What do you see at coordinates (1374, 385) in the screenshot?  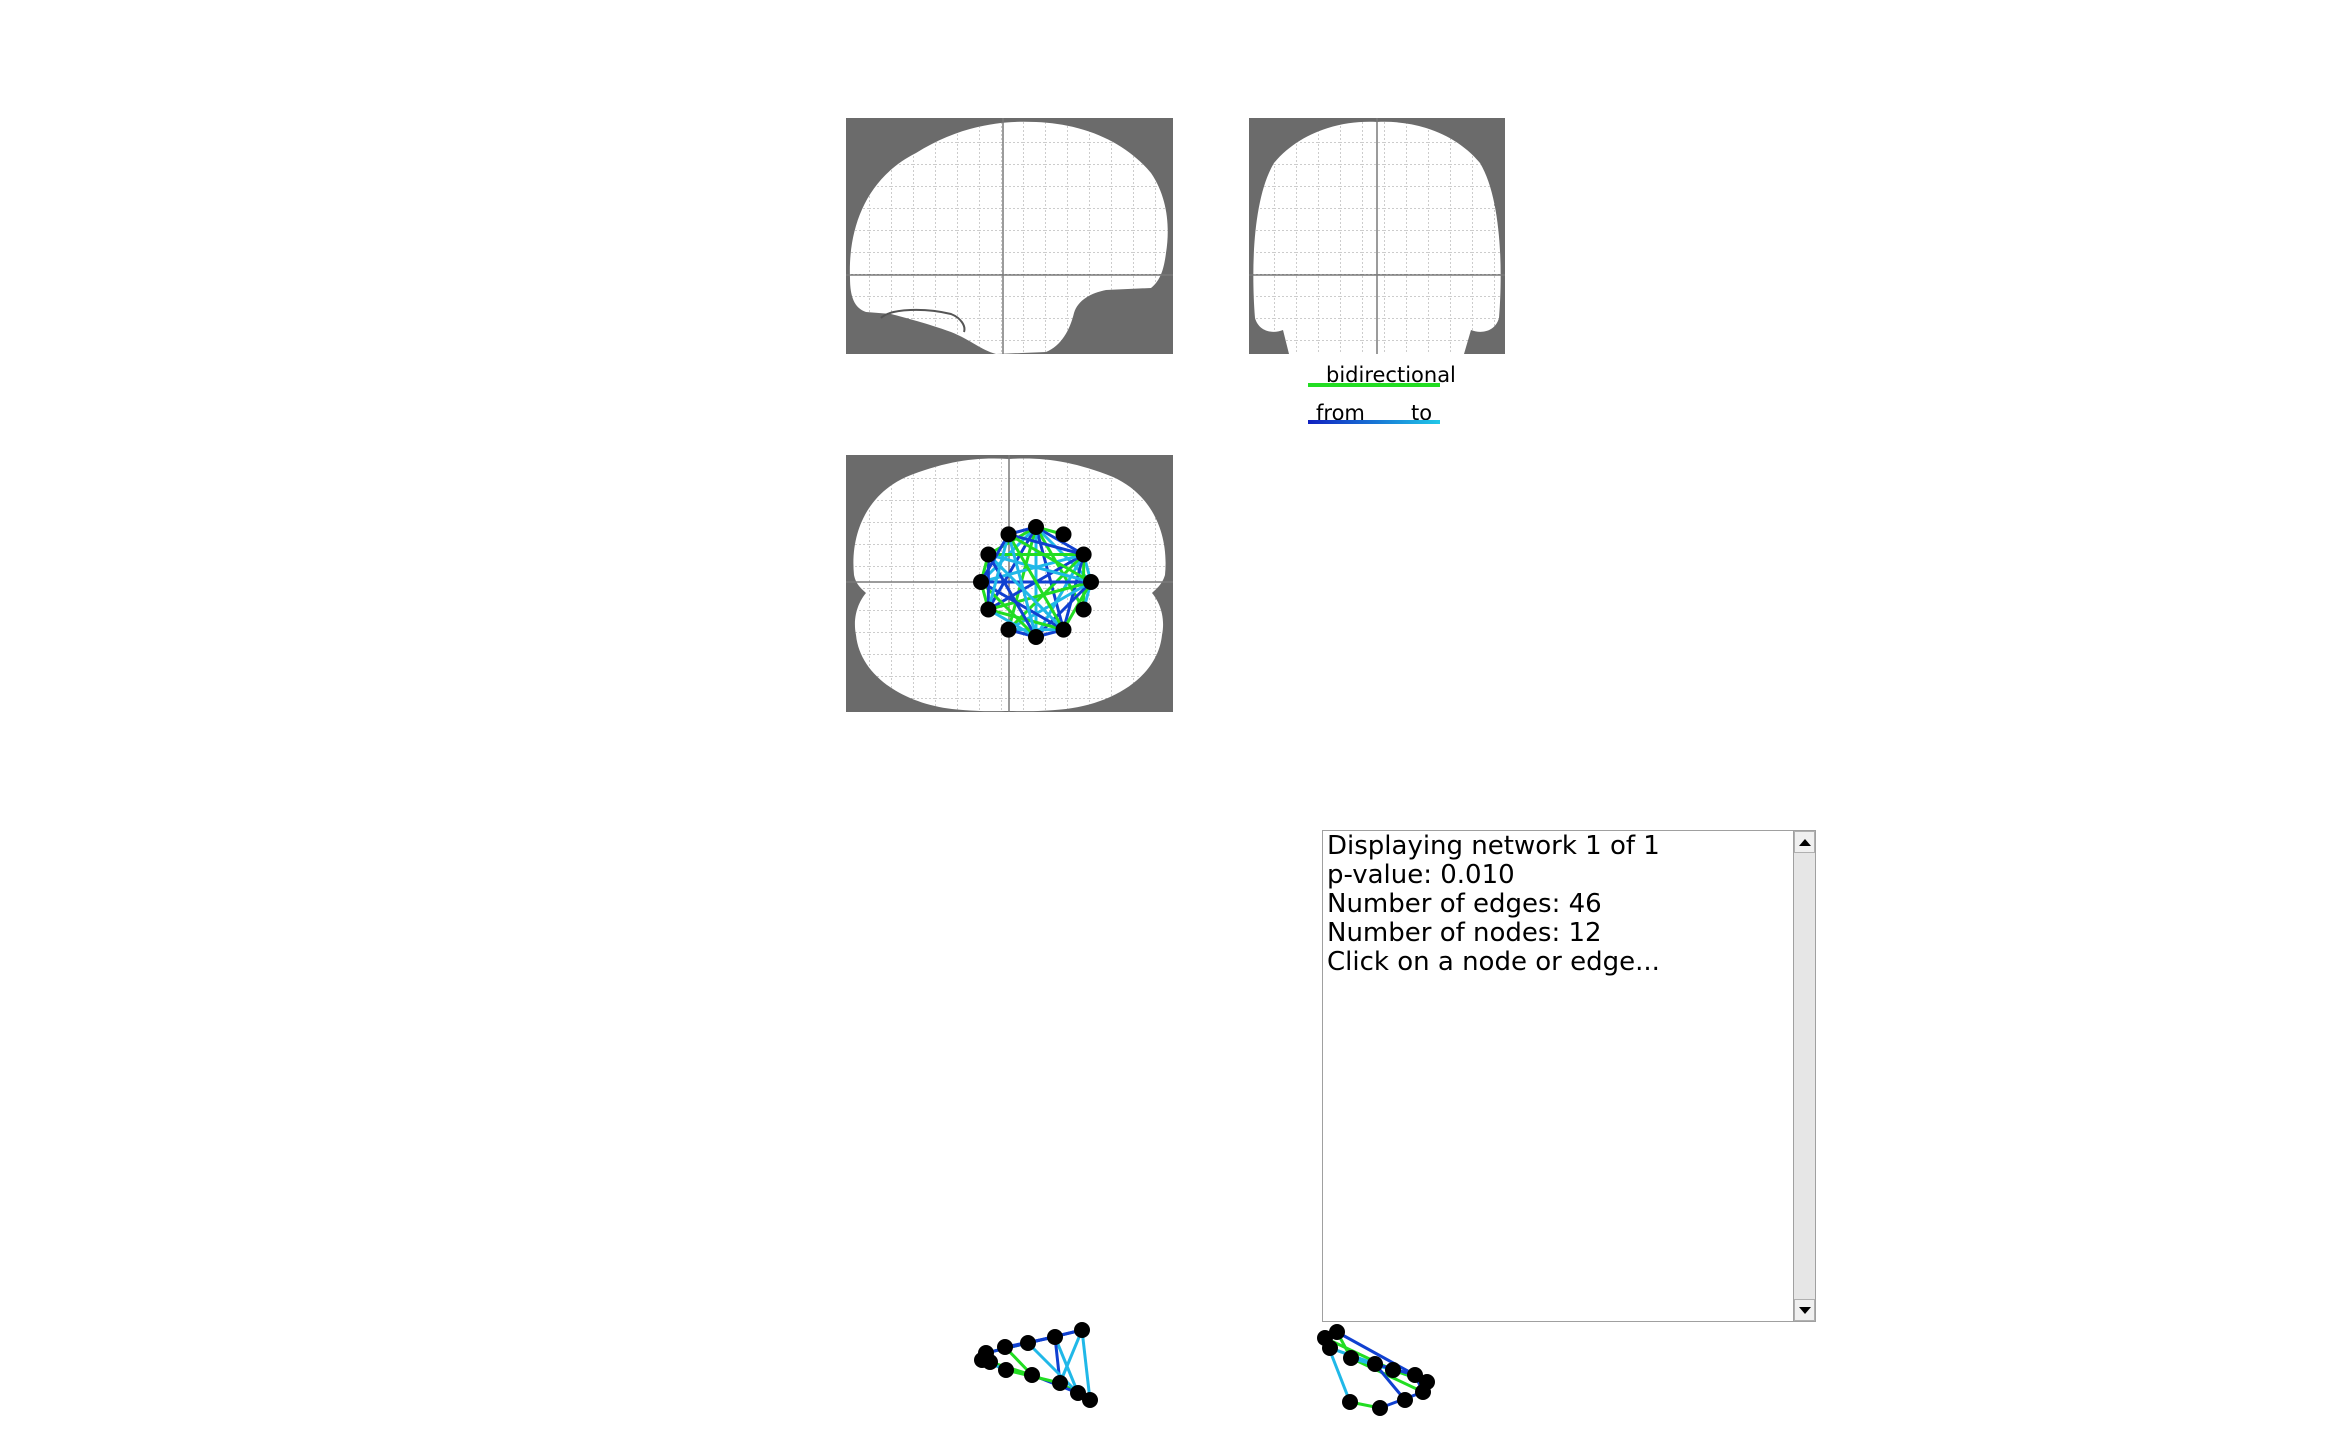 I see `legend-bidirectional-line` at bounding box center [1374, 385].